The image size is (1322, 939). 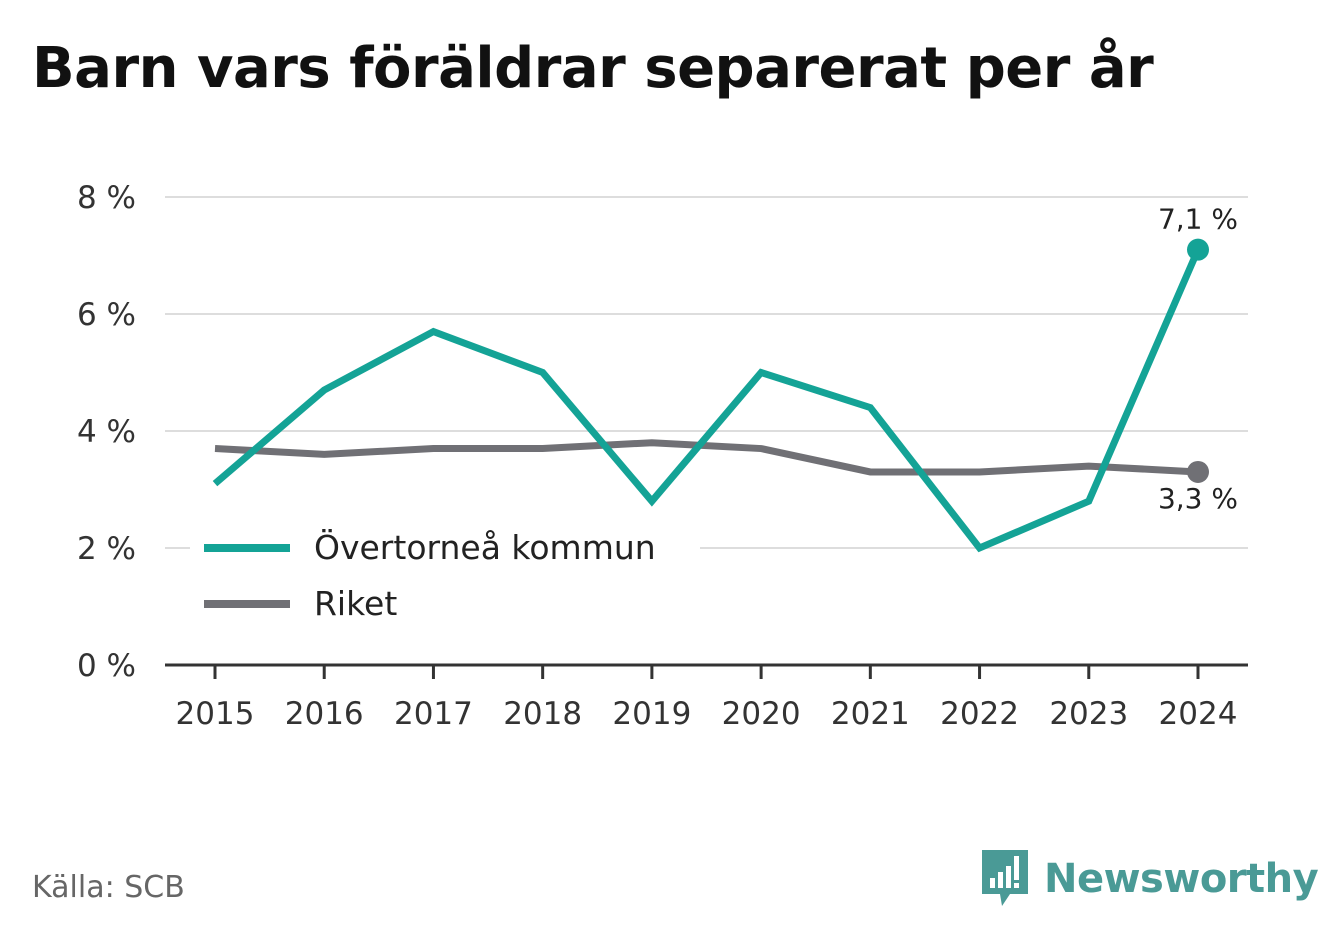 What do you see at coordinates (706, 457) in the screenshot?
I see `series-line` at bounding box center [706, 457].